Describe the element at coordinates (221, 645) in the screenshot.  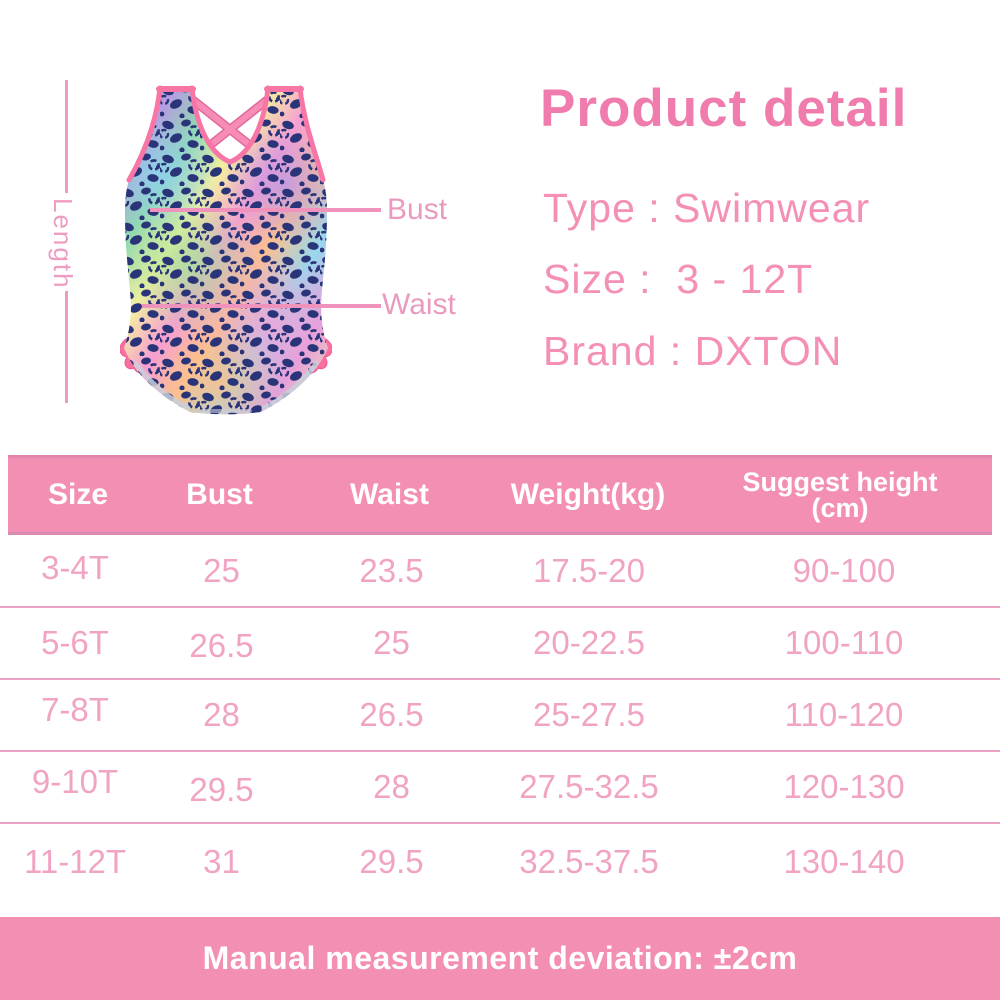
I see `cell-bust: 26.5` at that location.